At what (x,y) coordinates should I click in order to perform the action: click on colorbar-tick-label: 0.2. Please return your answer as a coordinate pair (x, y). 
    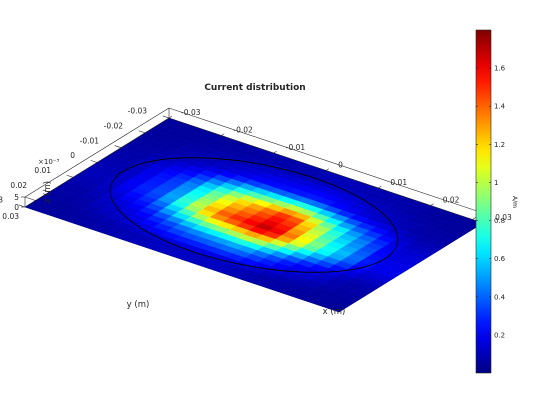
    Looking at the image, I should click on (499, 335).